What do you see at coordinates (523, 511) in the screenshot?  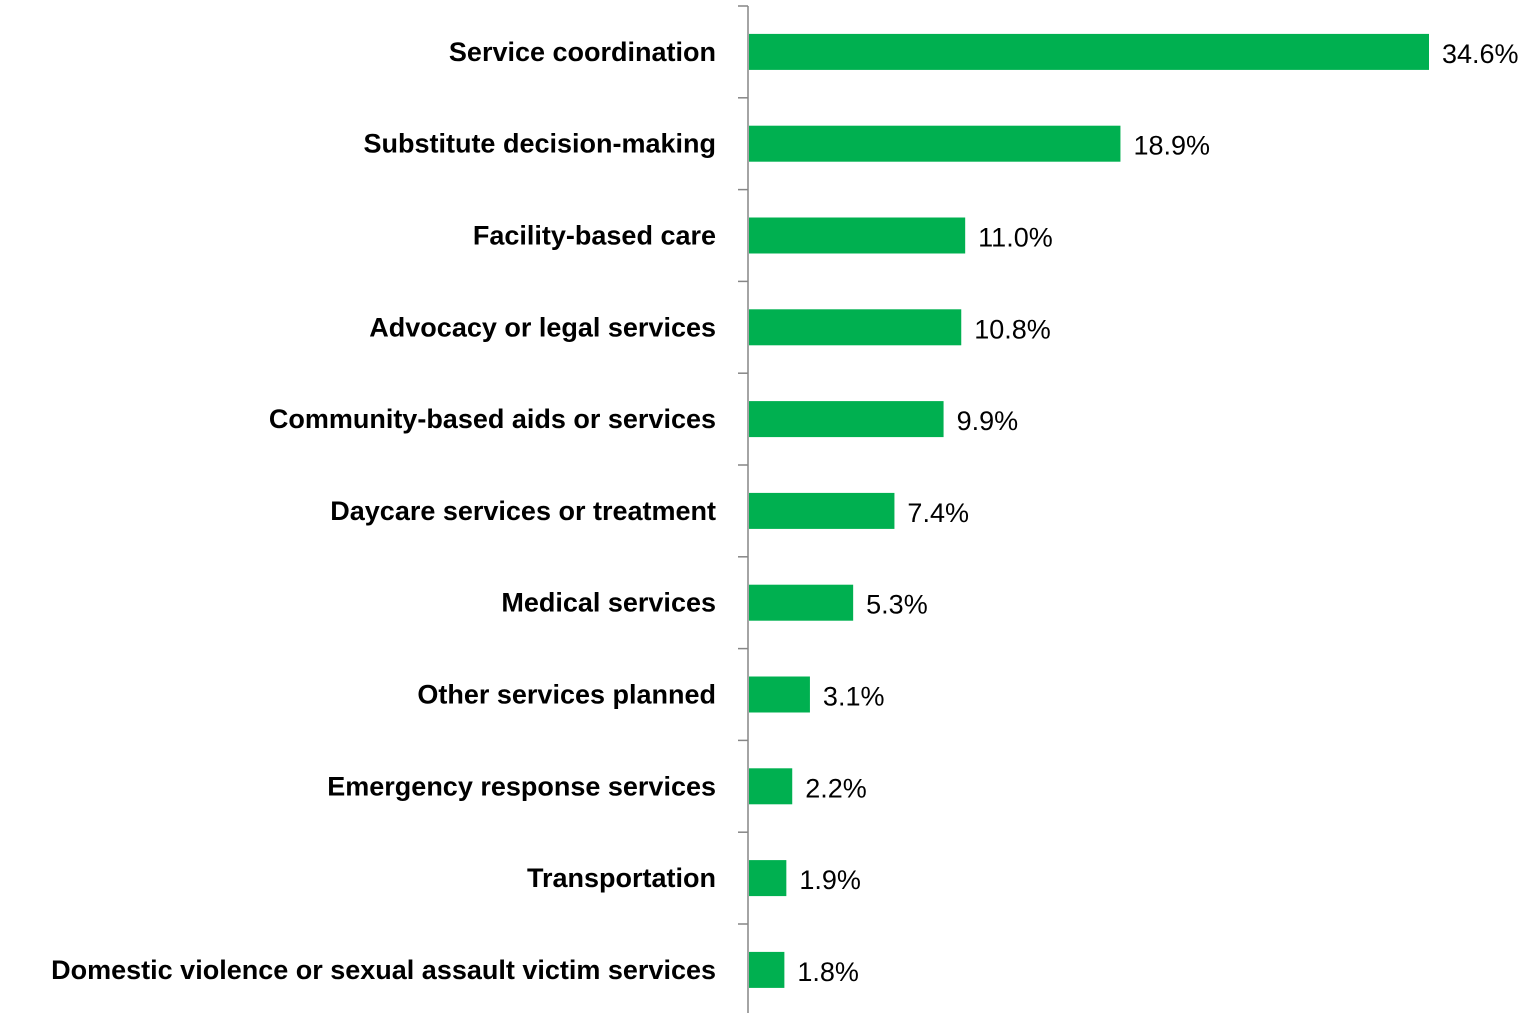 I see `category-label: Daycare services or treatment` at bounding box center [523, 511].